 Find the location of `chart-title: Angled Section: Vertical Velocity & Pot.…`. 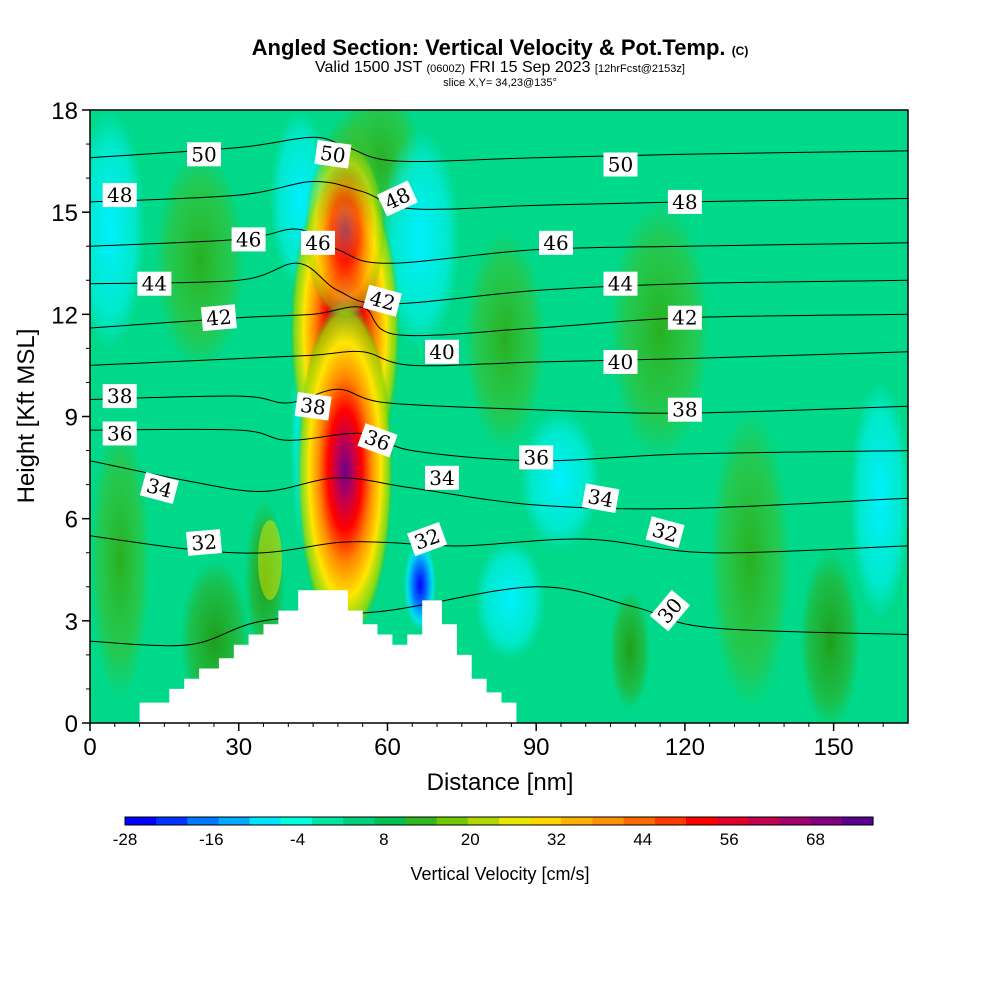

chart-title: Angled Section: Vertical Velocity & Pot.… is located at coordinates (500, 49).